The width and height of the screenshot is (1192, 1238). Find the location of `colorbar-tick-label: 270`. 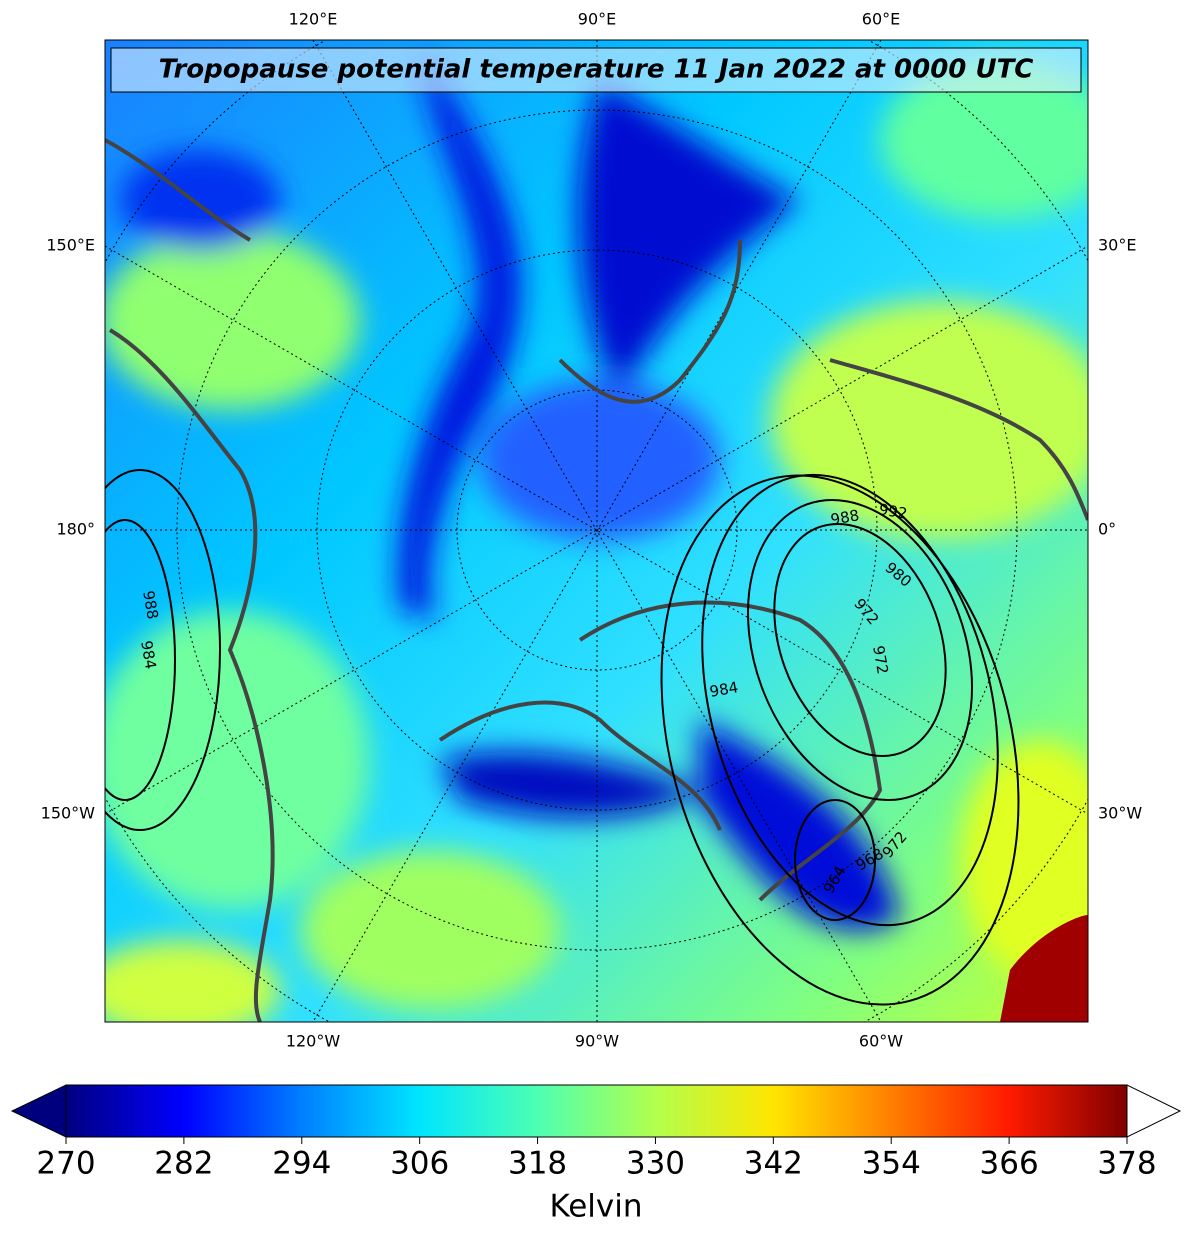

colorbar-tick-label: 270 is located at coordinates (65, 1164).